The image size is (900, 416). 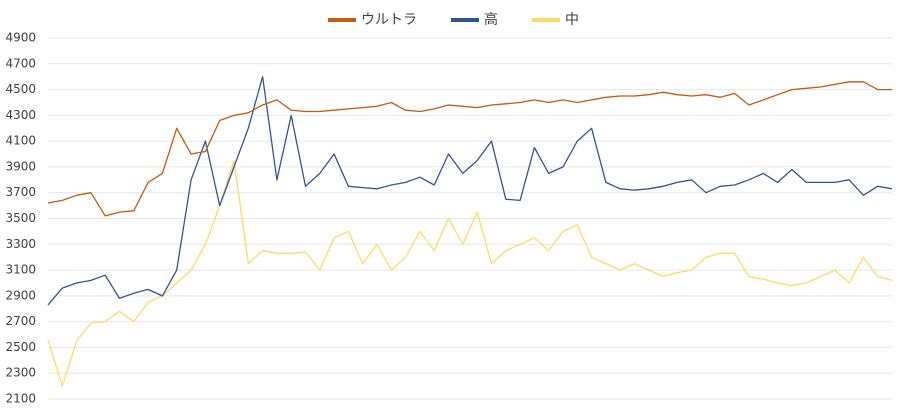 What do you see at coordinates (20, 115) in the screenshot?
I see `y-tick-label: 4300` at bounding box center [20, 115].